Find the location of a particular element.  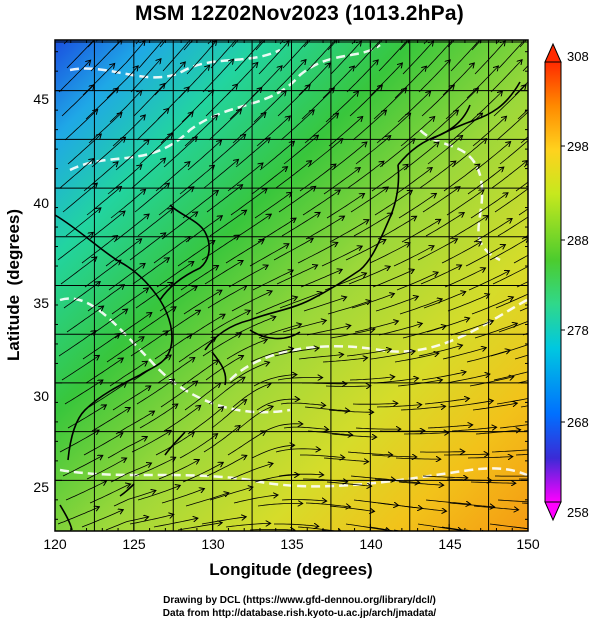

y-tick-label: 30 is located at coordinates (41, 396).